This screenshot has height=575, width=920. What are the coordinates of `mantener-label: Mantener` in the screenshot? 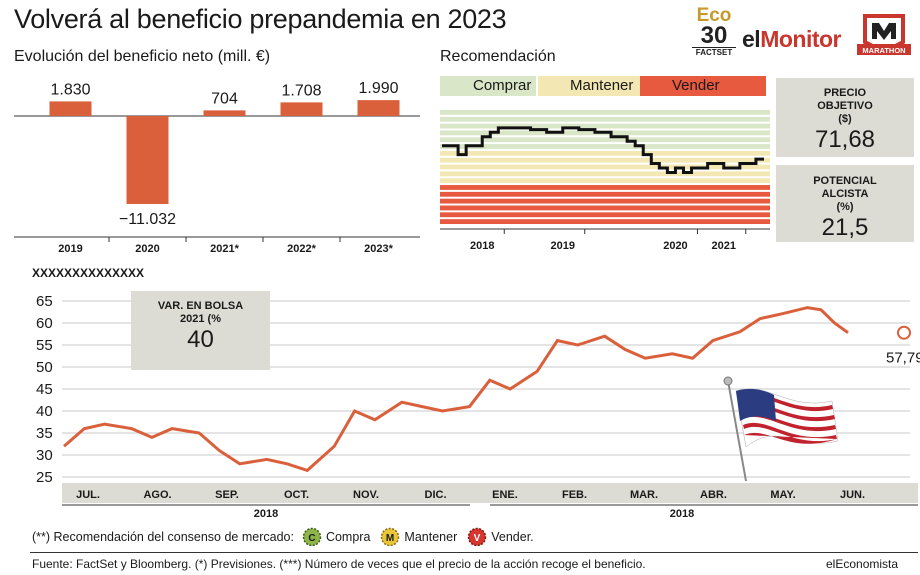 It's located at (431, 537).